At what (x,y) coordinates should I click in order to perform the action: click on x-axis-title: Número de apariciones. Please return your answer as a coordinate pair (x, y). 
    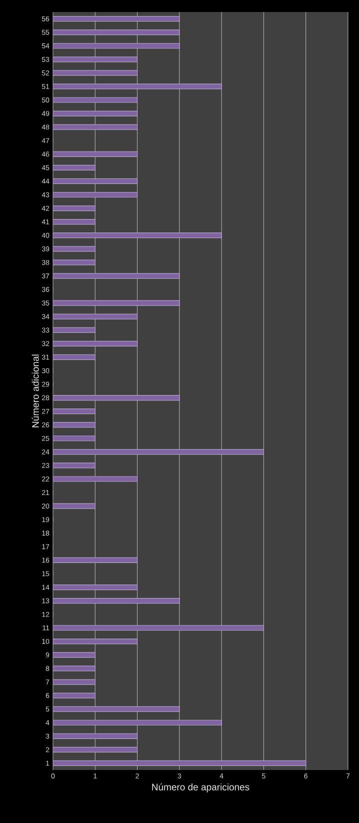
    Looking at the image, I should click on (201, 787).